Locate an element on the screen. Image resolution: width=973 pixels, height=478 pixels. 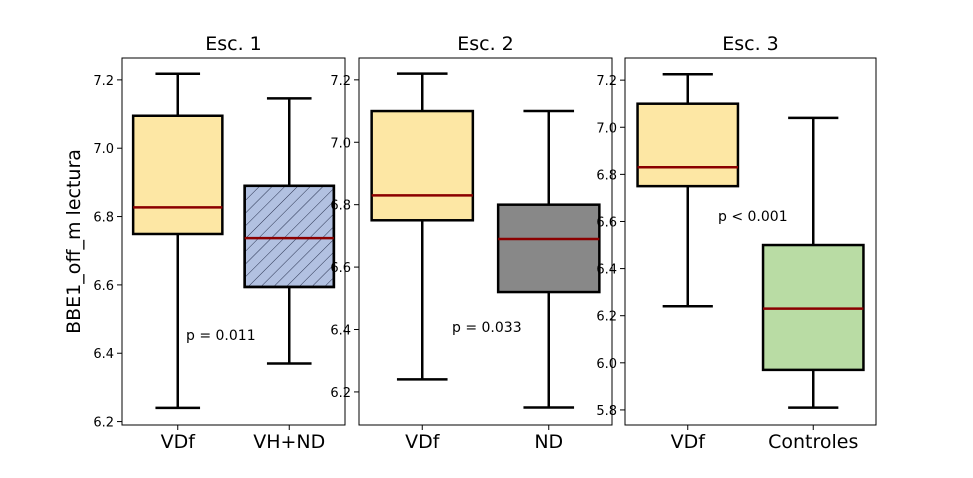
panel-title: Esc. 2 is located at coordinates (485, 44).